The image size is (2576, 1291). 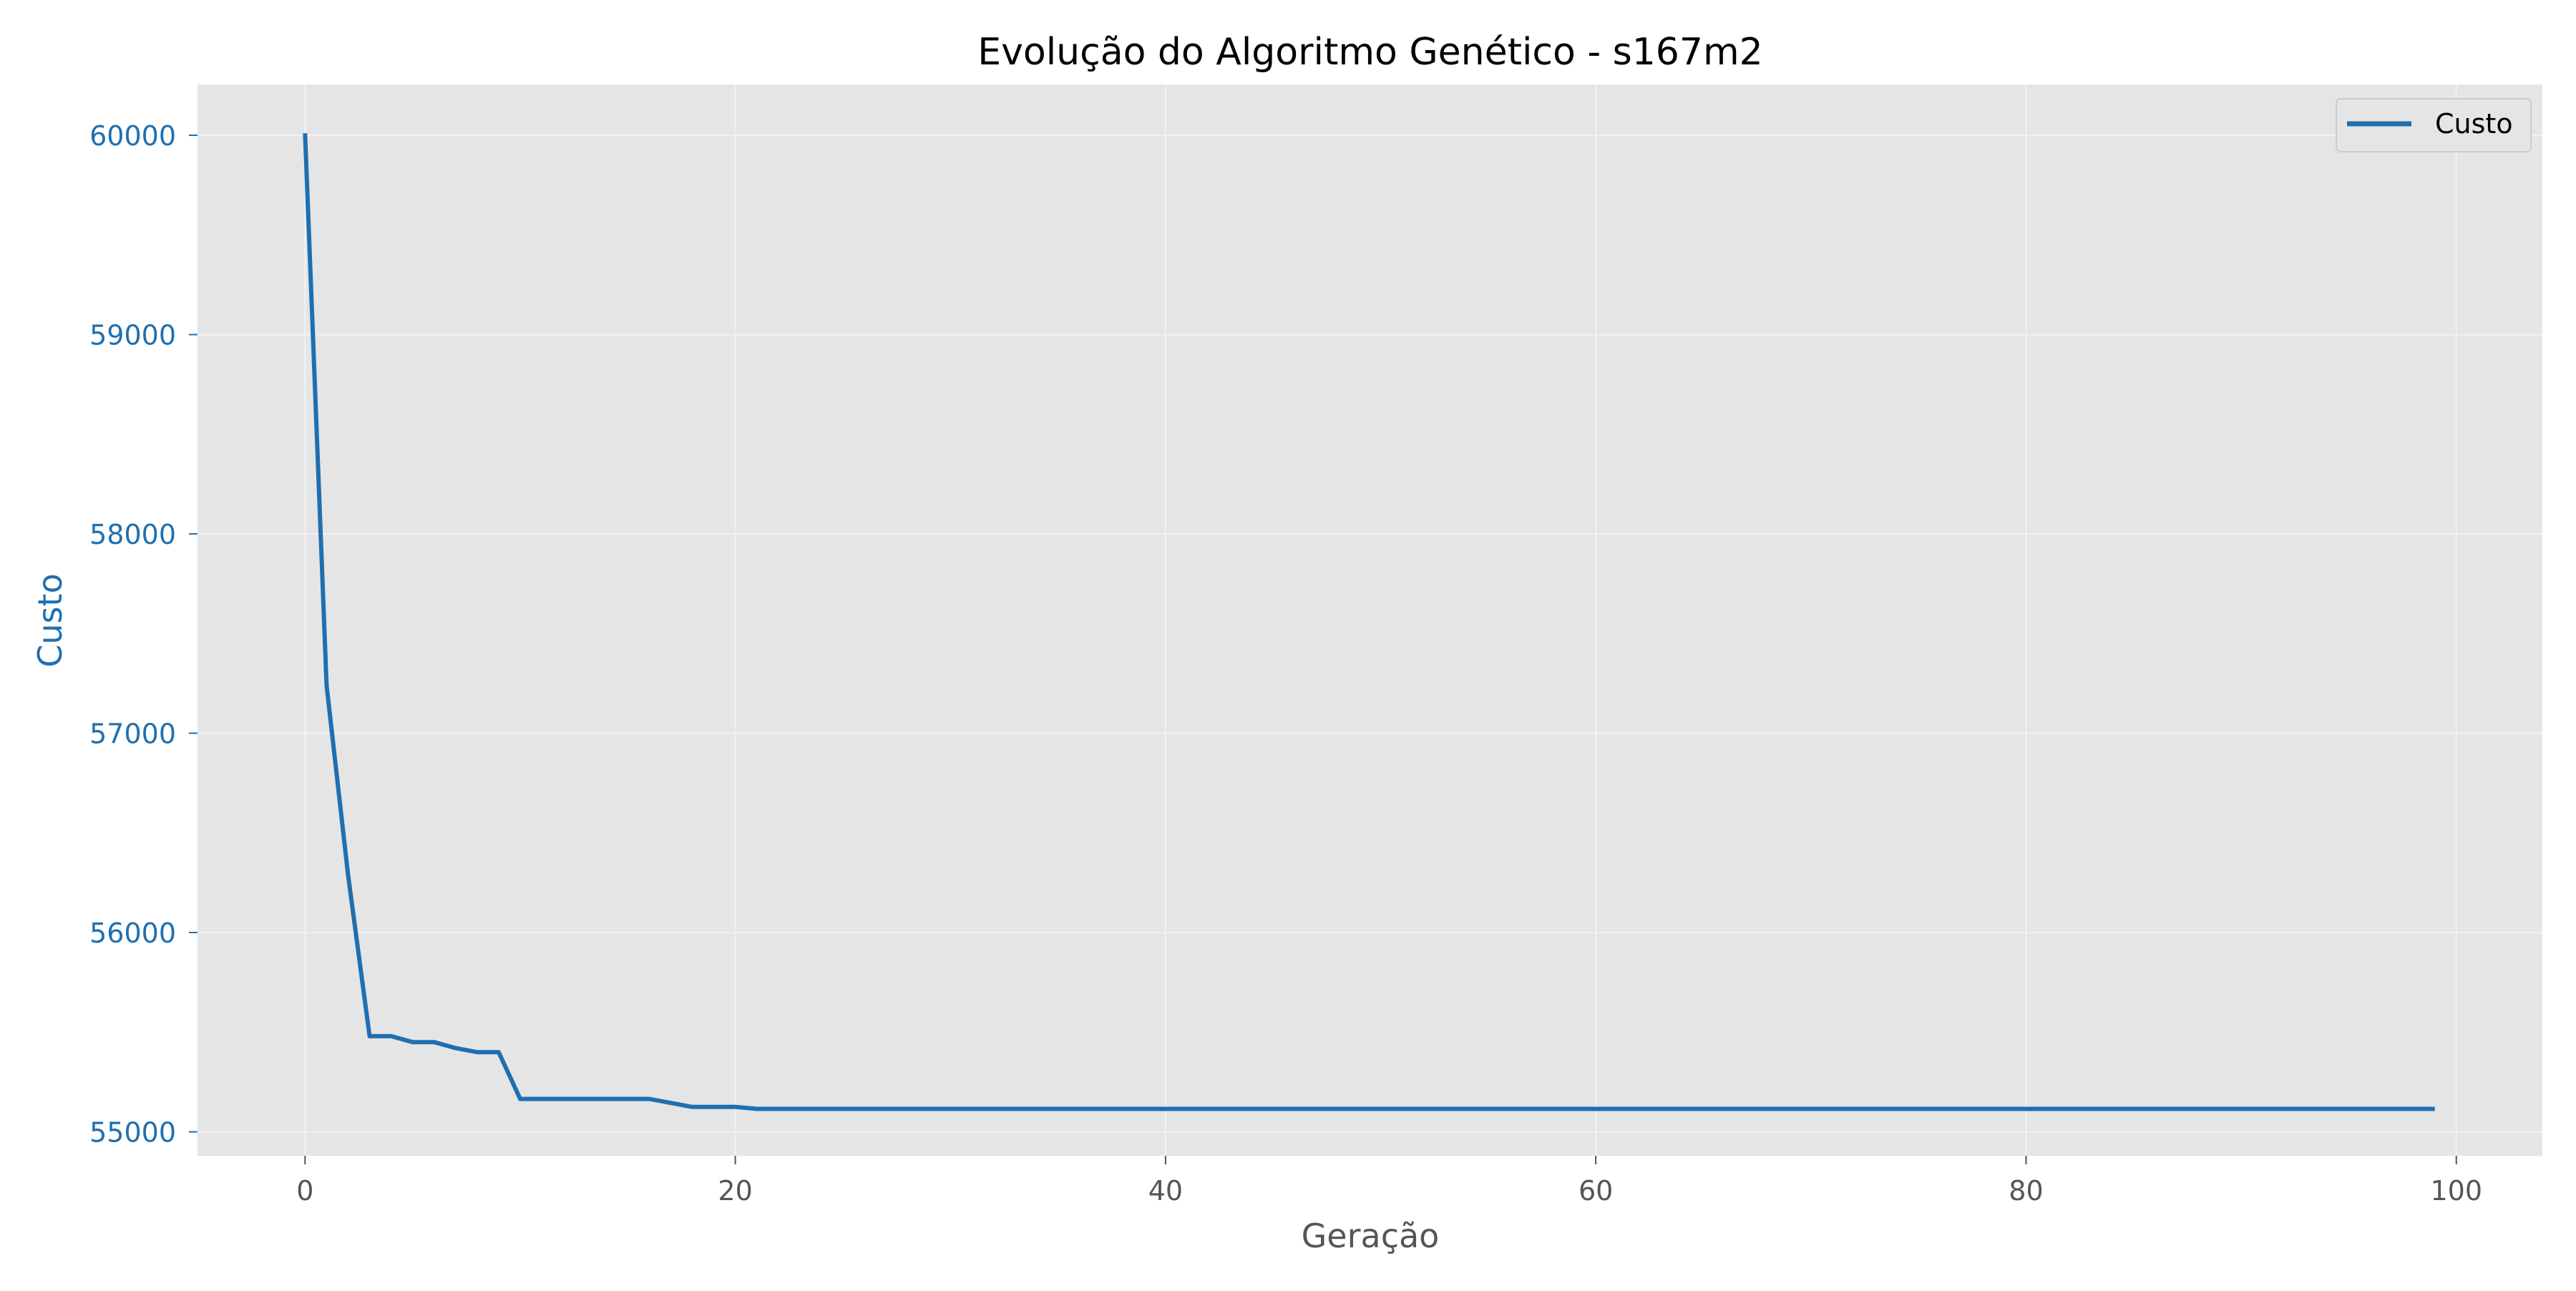 I want to click on x-tick-label-0: 0, so click(x=304, y=1191).